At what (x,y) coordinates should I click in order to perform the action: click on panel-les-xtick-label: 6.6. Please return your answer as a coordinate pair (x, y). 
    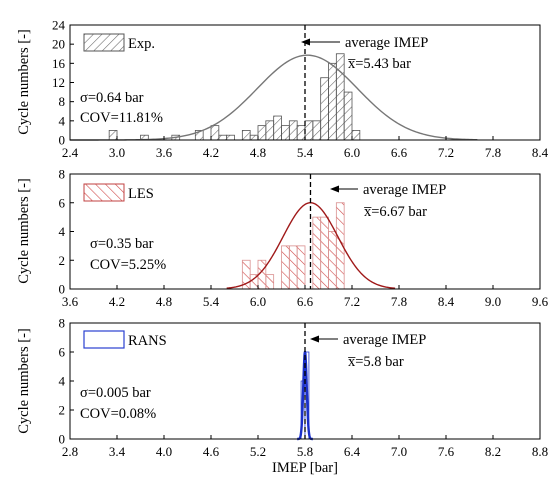
    Looking at the image, I should click on (305, 301).